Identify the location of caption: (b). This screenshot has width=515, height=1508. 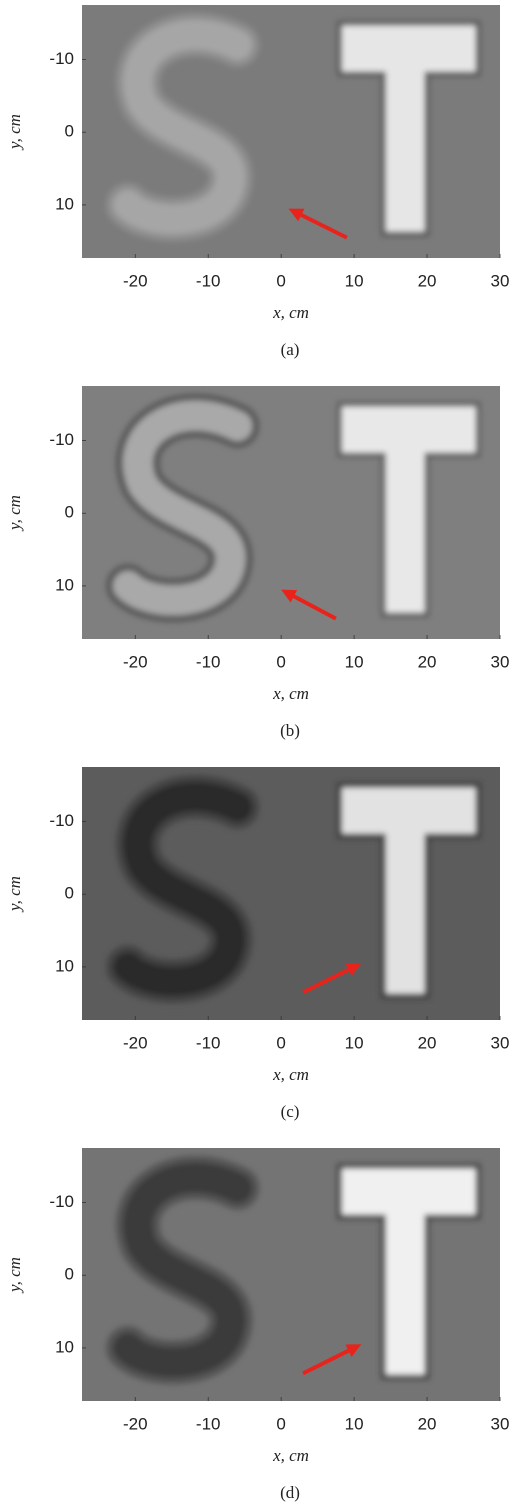
(290, 730).